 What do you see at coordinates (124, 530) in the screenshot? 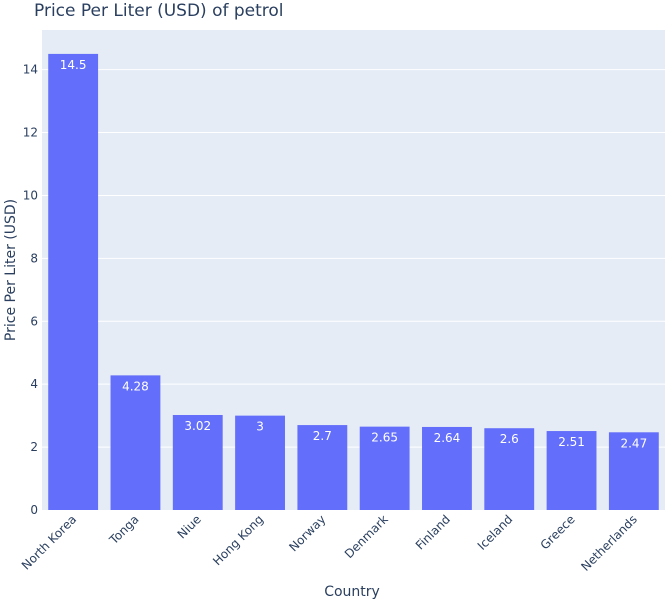
I see `x-tick-label: Tonga` at bounding box center [124, 530].